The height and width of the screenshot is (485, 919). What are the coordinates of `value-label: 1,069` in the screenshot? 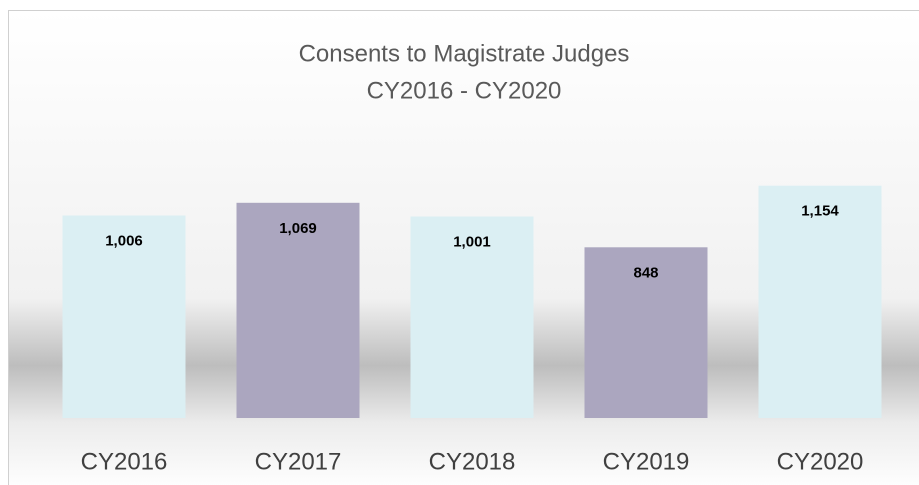 It's located at (298, 228).